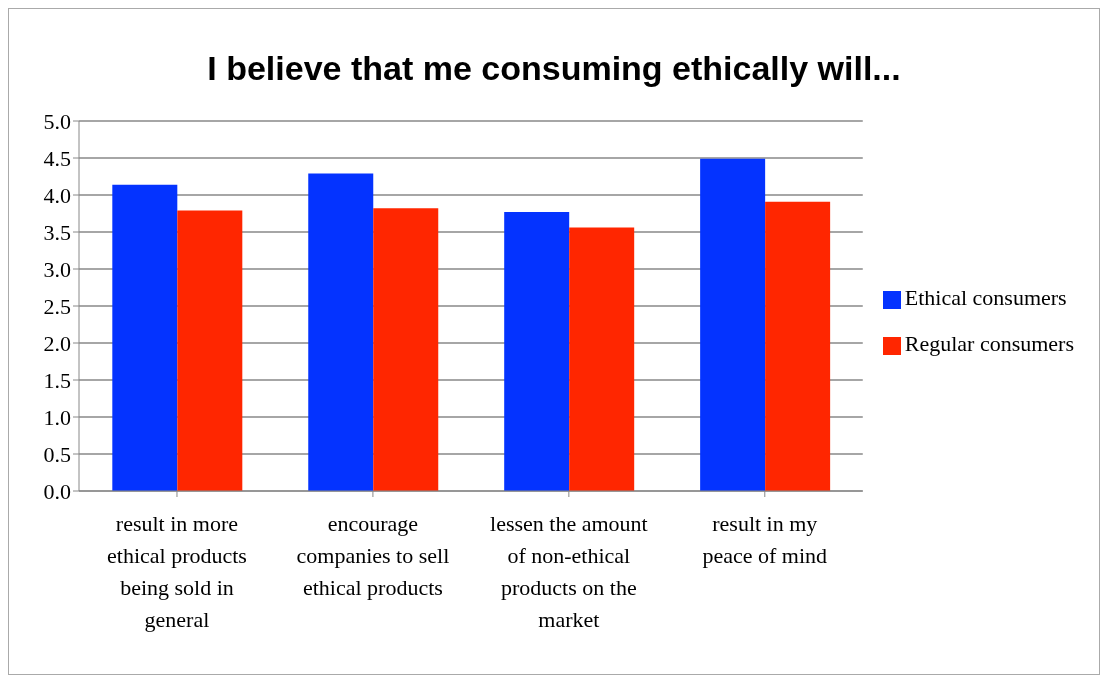 The image size is (1108, 681). I want to click on y-tick-label: 0.5, so click(57, 454).